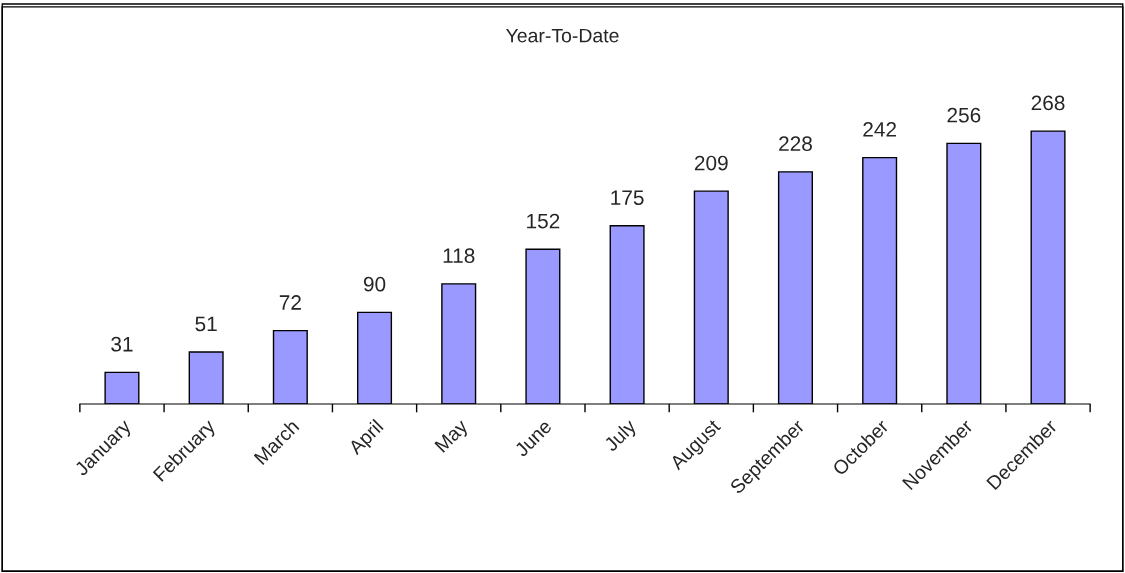 The width and height of the screenshot is (1125, 573). Describe the element at coordinates (459, 256) in the screenshot. I see `data-label: 118` at that location.